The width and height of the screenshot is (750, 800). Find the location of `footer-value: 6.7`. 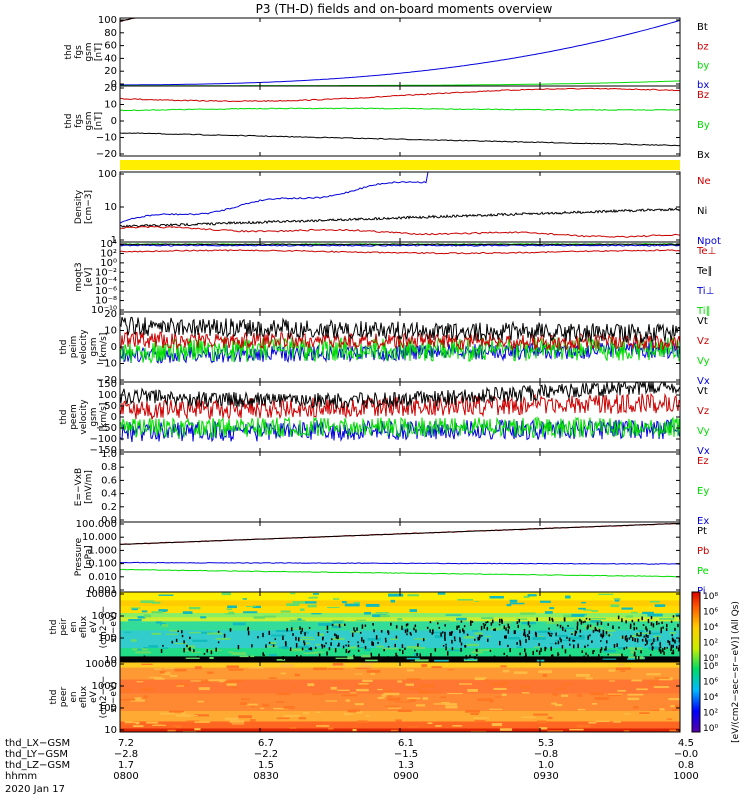

footer-value: 6.7 is located at coordinates (266, 743).